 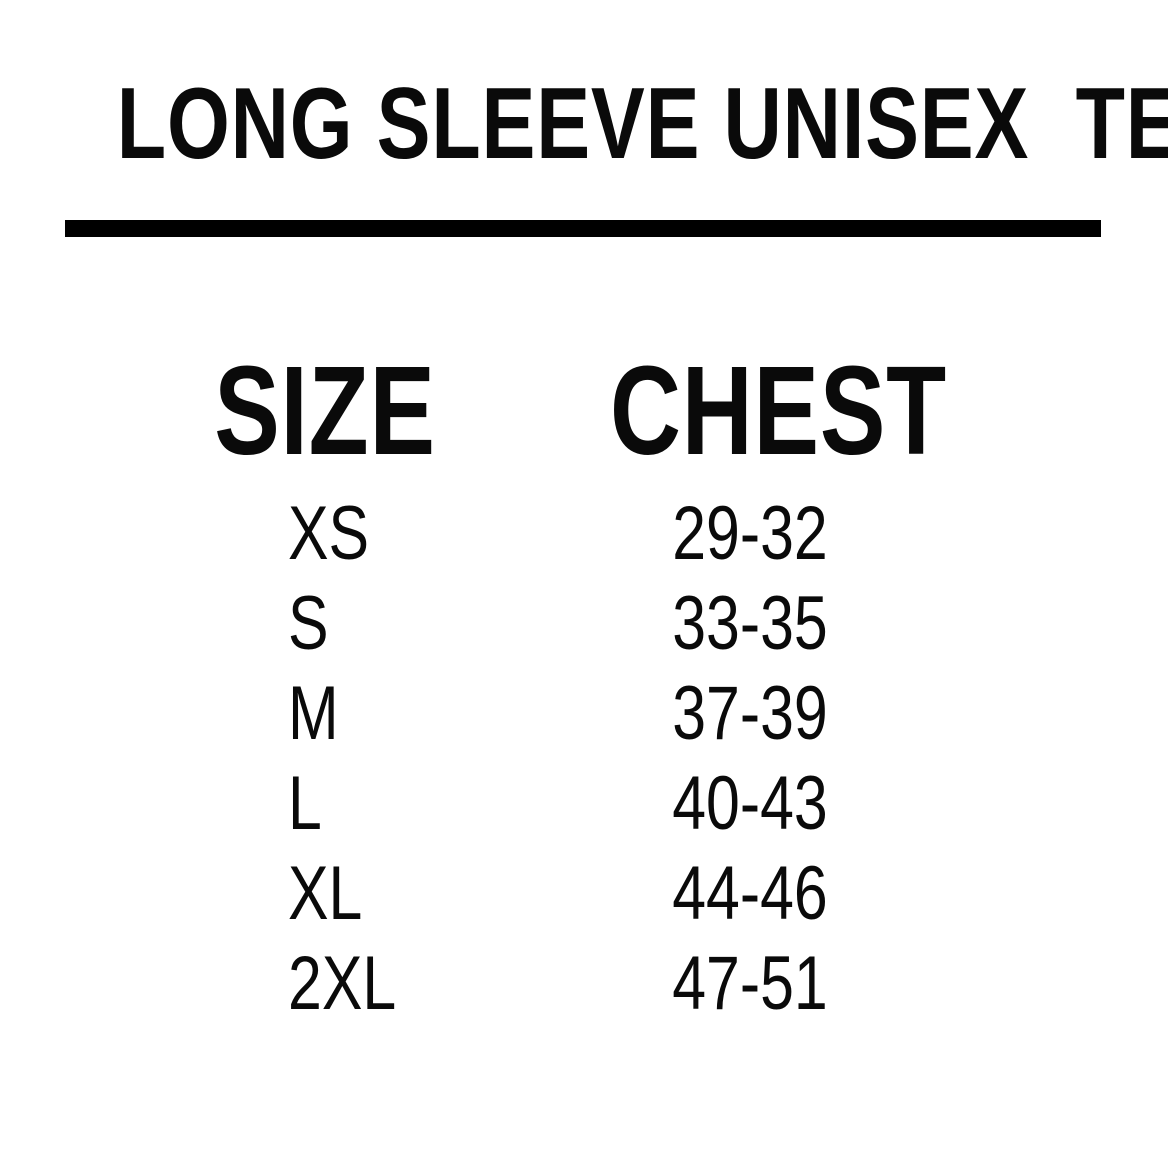 I want to click on cell-chest: 40-43, so click(x=750, y=803).